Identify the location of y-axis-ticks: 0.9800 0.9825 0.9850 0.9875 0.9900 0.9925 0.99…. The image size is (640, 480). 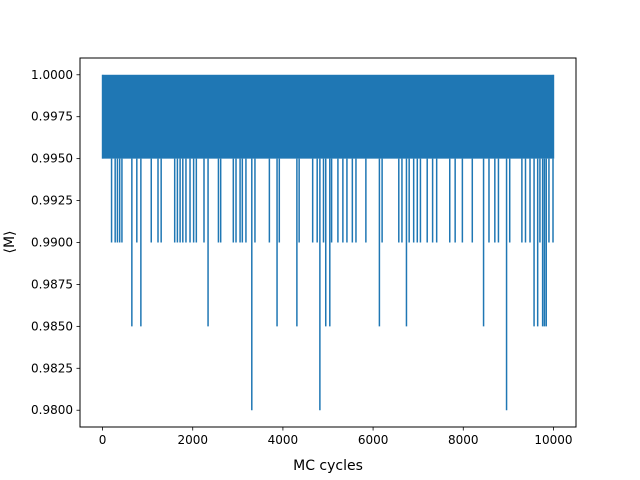
(55, 242).